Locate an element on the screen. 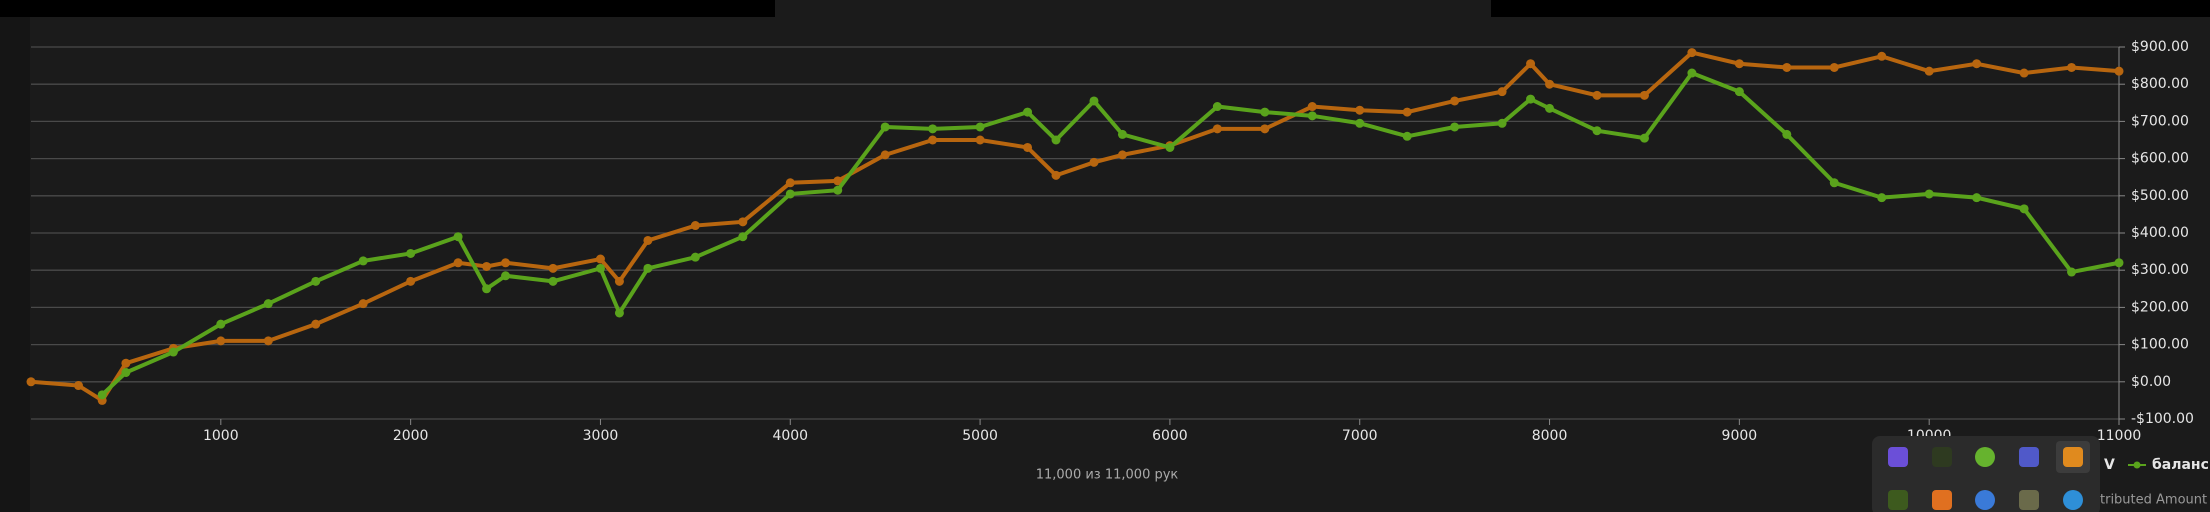  y-tick-label: $800.00 is located at coordinates (2160, 84).